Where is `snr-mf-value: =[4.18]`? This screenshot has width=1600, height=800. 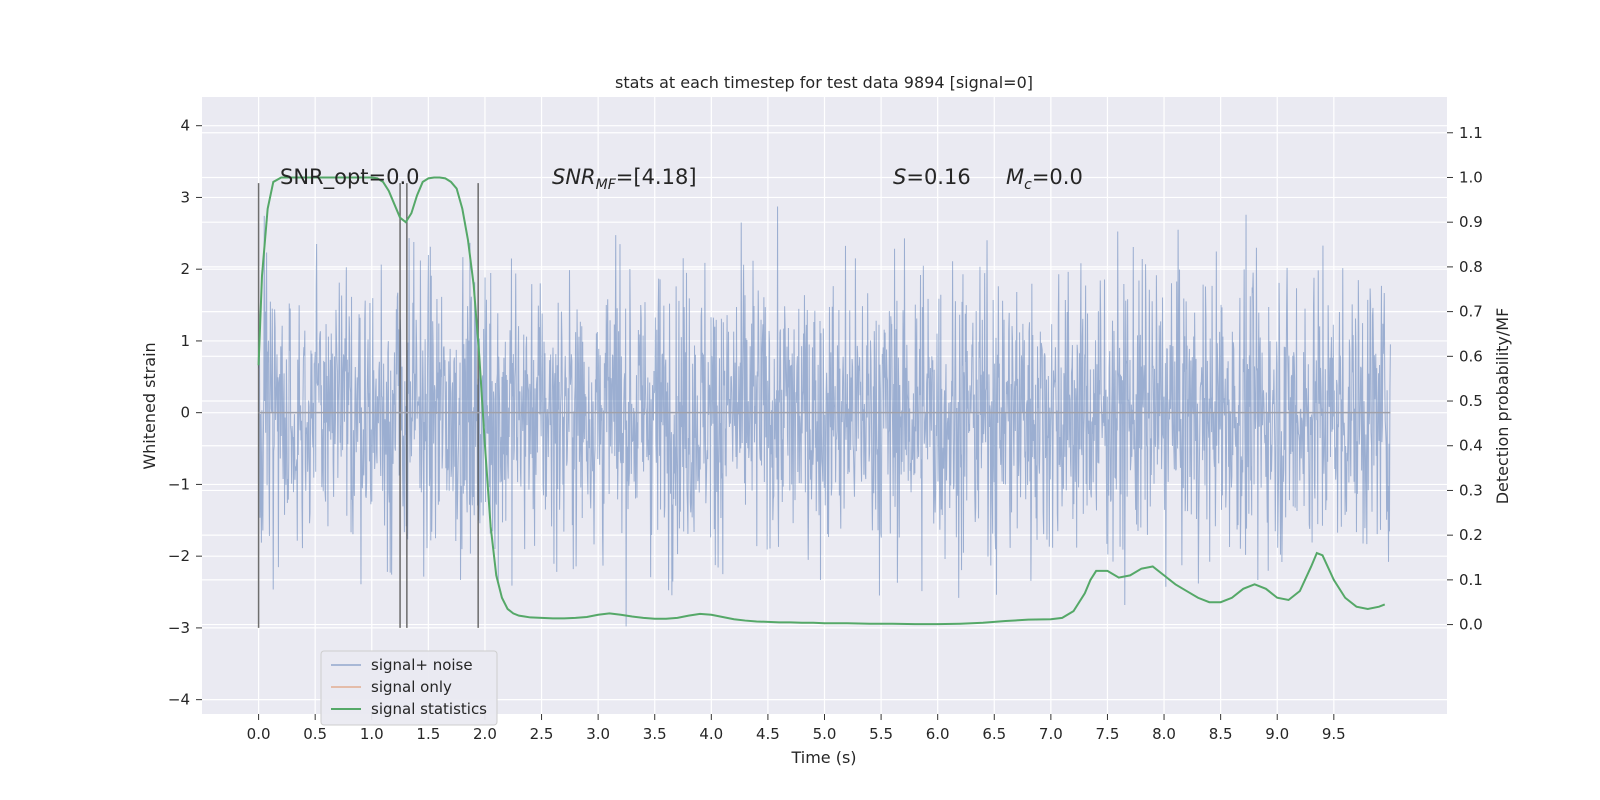
snr-mf-value: =[4.18] is located at coordinates (656, 177).